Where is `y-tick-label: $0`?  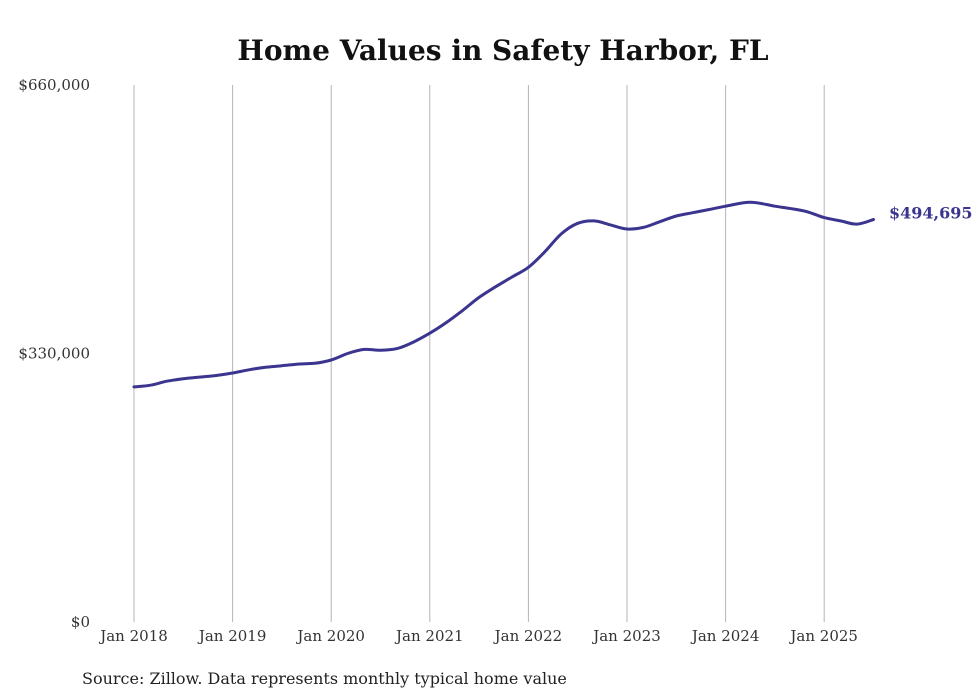 y-tick-label: $0 is located at coordinates (80, 622).